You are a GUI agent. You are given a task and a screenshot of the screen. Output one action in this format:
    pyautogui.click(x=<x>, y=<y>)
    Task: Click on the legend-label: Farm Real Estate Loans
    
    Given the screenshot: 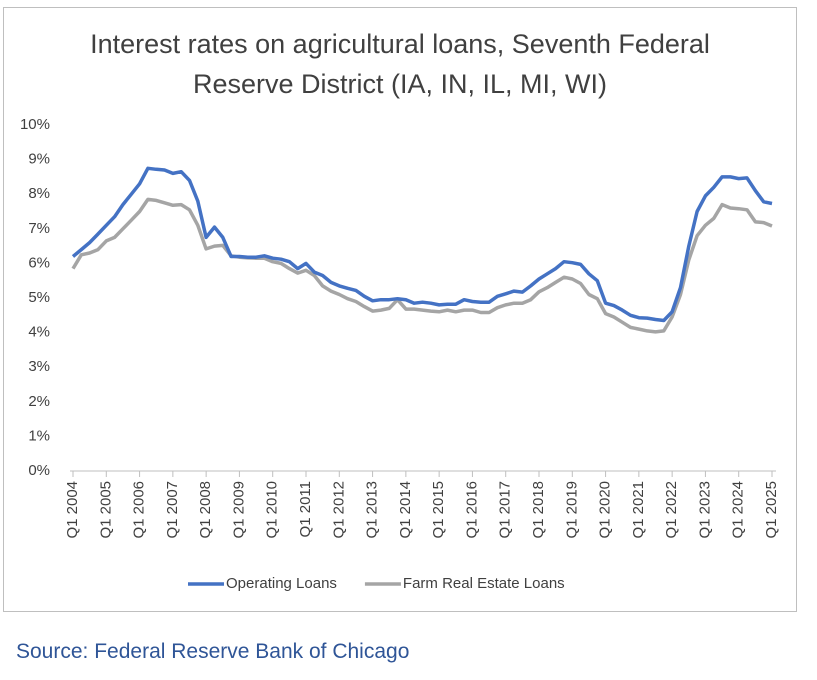 What is the action you would take?
    pyautogui.click(x=484, y=583)
    